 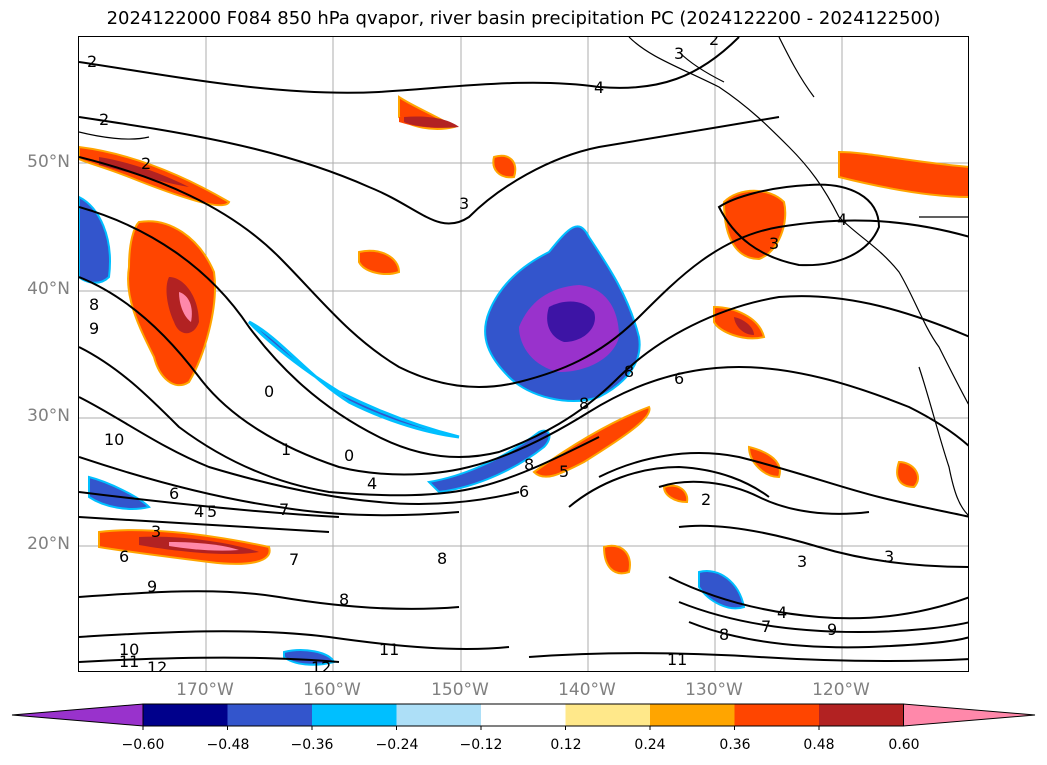 I want to click on lat-label-40n: 40°N, so click(x=48, y=289).